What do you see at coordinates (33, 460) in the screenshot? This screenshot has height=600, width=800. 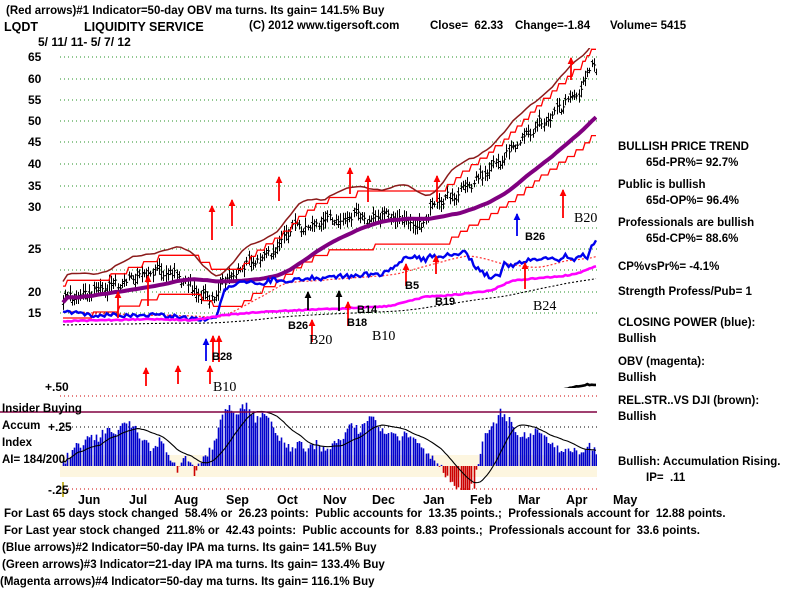 I see `ai-value-label: AI= 184/200` at bounding box center [33, 460].